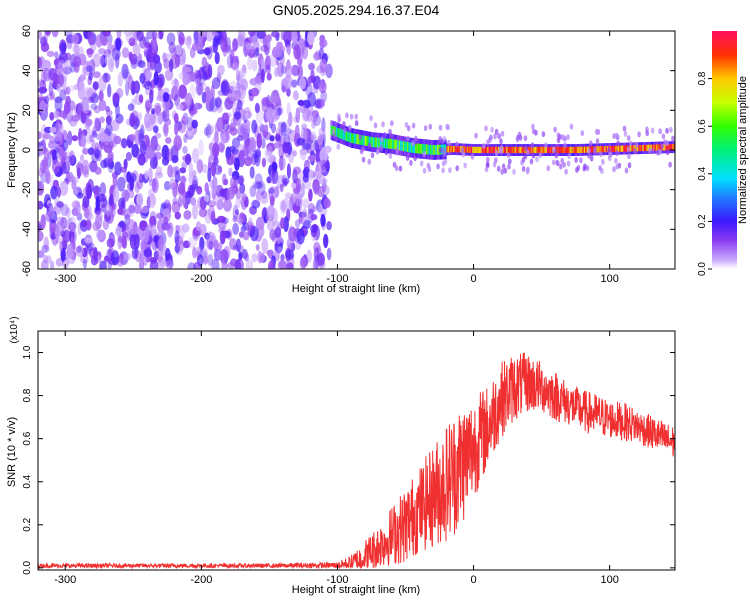 The image size is (750, 605). Describe the element at coordinates (12, 150) in the screenshot. I see `spectrogram-y-label: Frequency (Hz)` at that location.